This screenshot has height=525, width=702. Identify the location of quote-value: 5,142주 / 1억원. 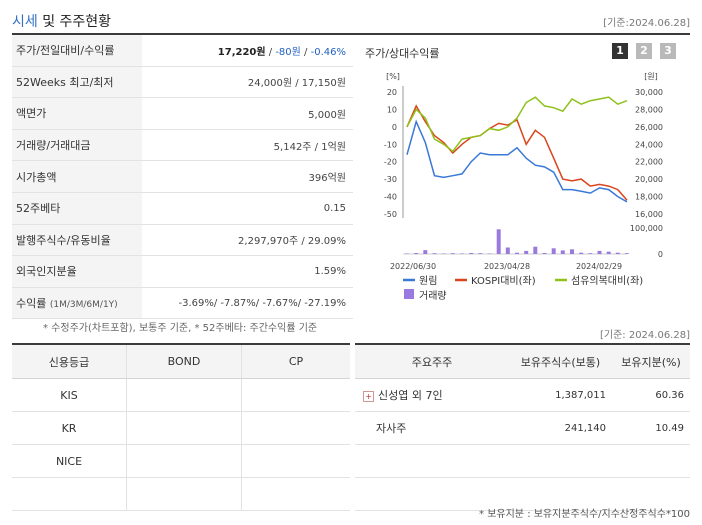
(247, 145).